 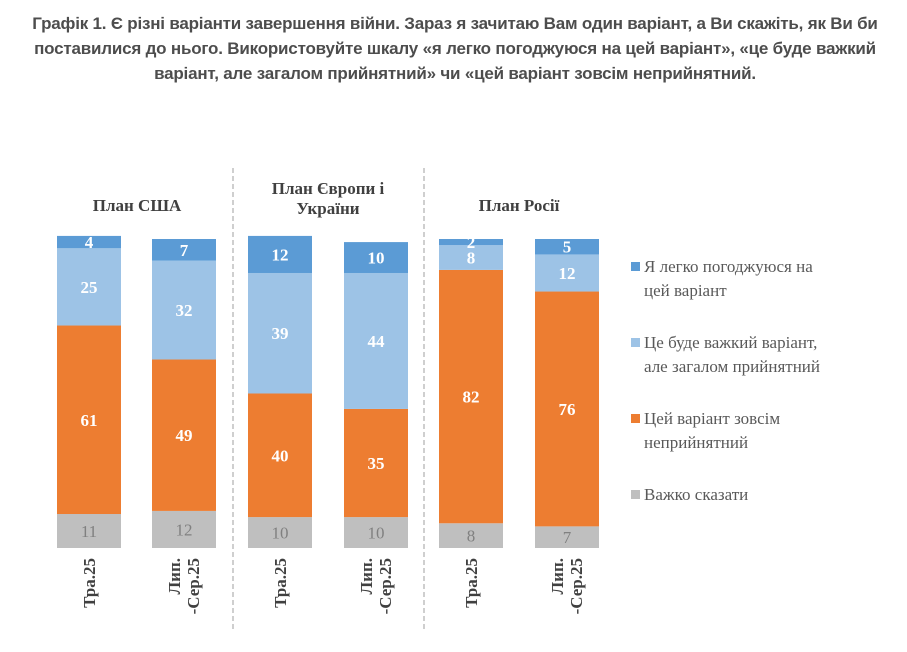 What do you see at coordinates (137, 205) in the screenshot?
I see `group-title: План США` at bounding box center [137, 205].